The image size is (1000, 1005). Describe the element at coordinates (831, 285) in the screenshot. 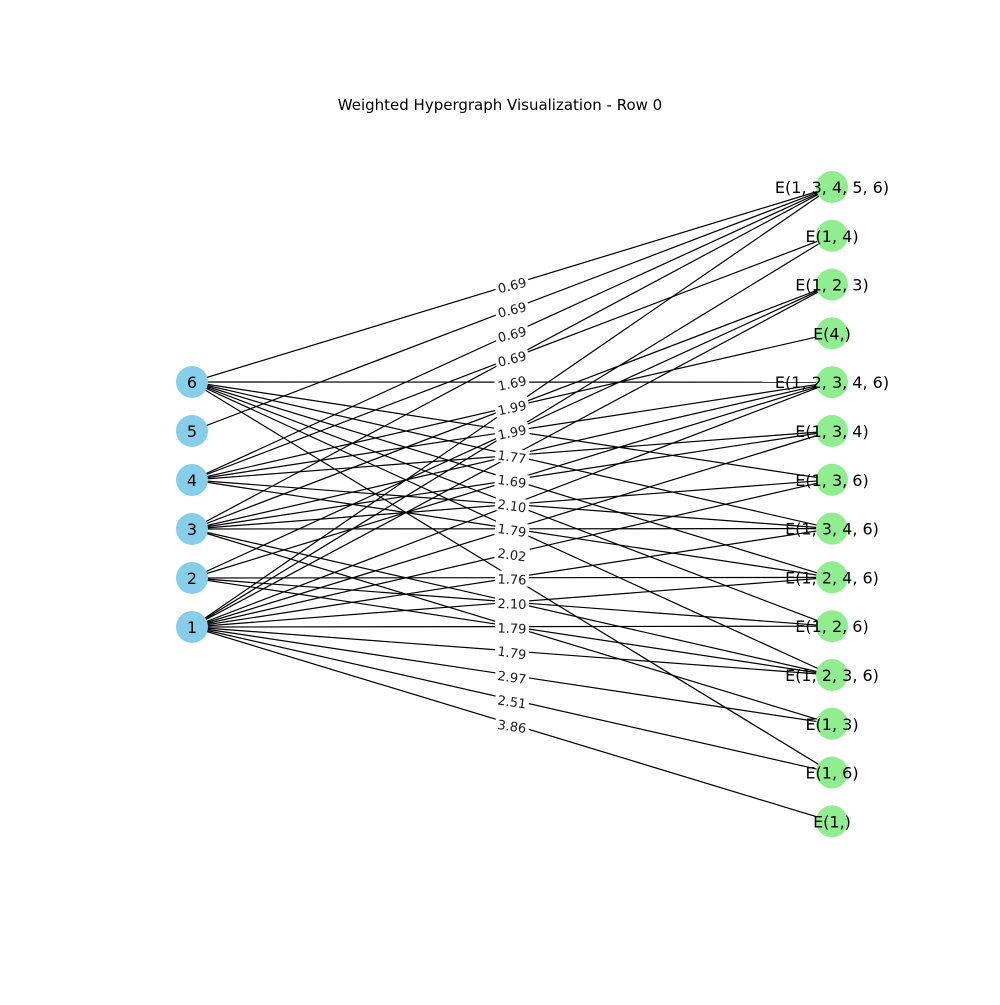

I see `hyperedge-label-2: E(1, 2, 3)` at that location.